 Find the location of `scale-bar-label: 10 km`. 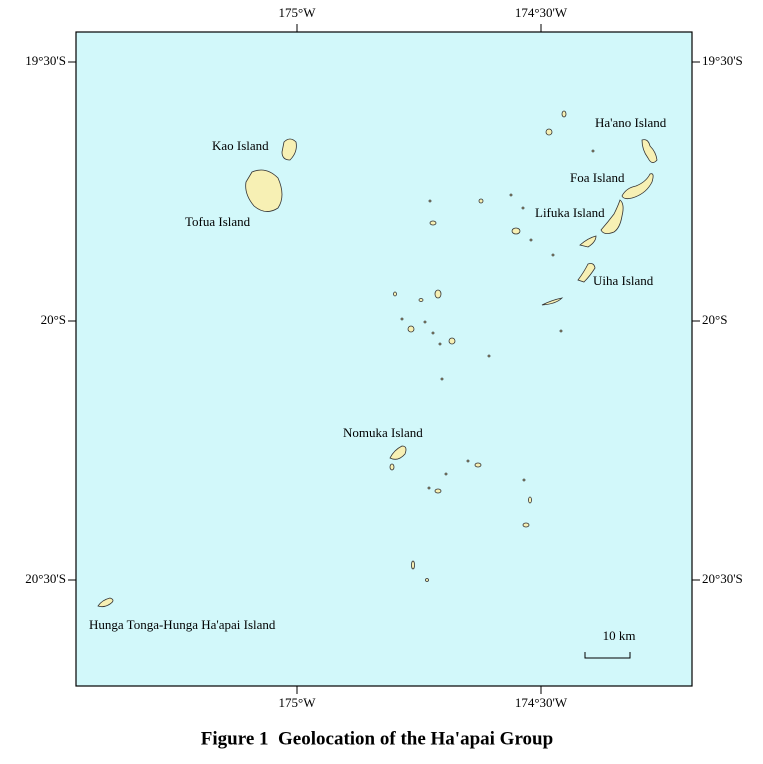

scale-bar-label: 10 km is located at coordinates (619, 635).